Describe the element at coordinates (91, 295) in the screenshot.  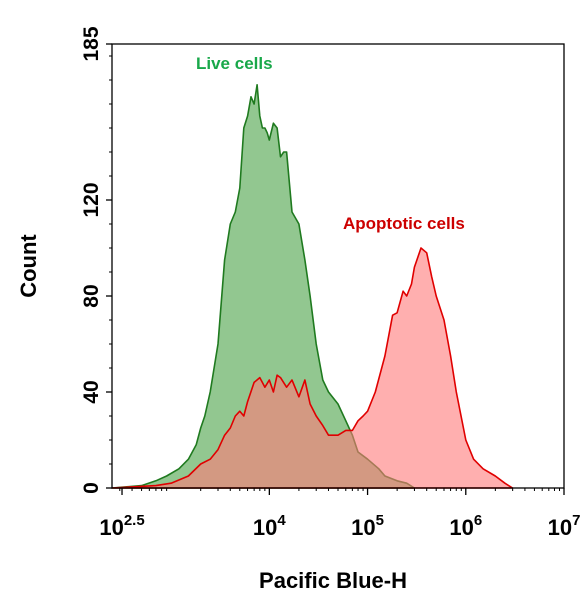
I see `y-tick-label: 80` at that location.